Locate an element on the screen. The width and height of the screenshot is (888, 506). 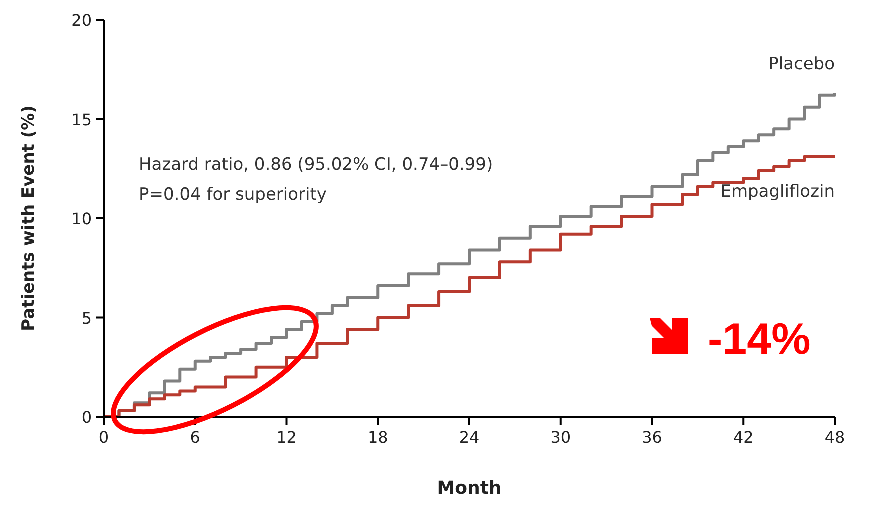
annotation: P=0.04 for superiority is located at coordinates (233, 195).